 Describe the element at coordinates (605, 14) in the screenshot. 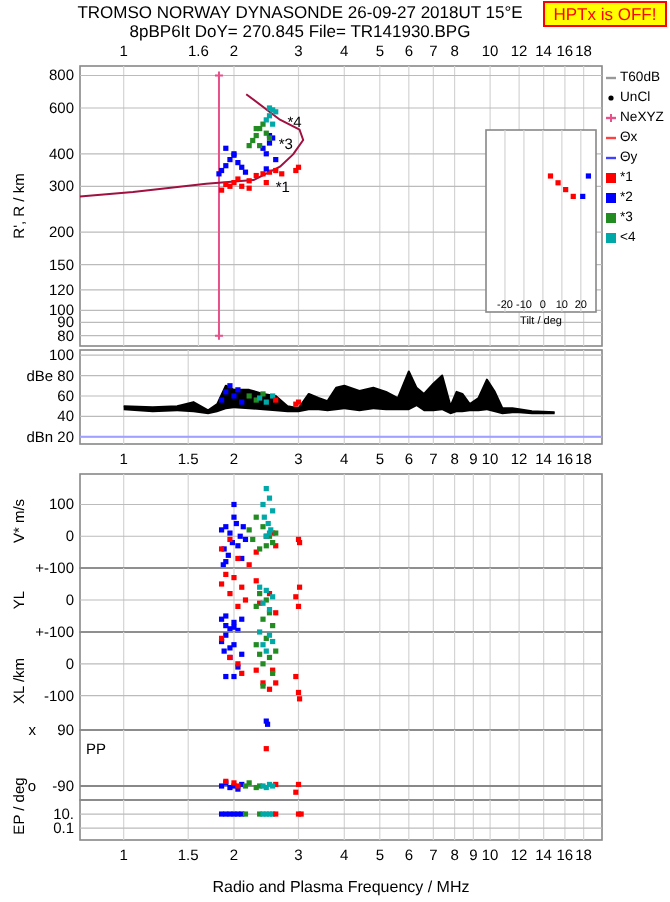

I see `text: HPTx is OFF!` at that location.